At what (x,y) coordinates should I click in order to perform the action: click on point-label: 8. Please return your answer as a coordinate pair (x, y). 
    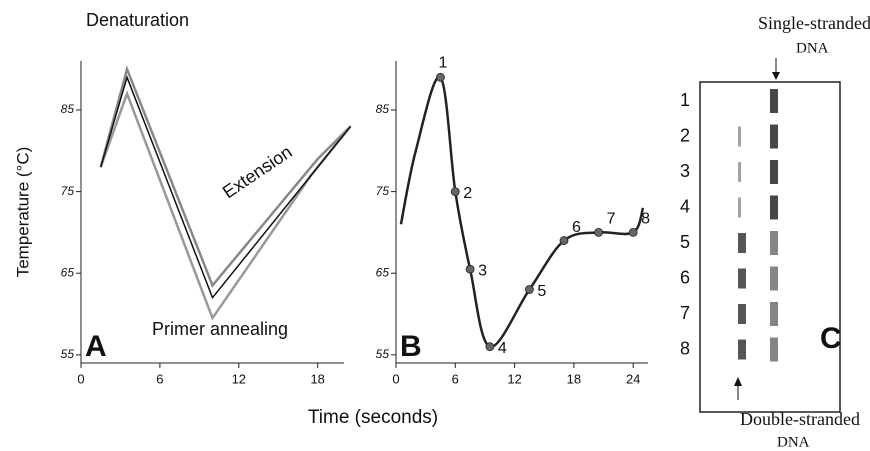
    Looking at the image, I should click on (645, 219).